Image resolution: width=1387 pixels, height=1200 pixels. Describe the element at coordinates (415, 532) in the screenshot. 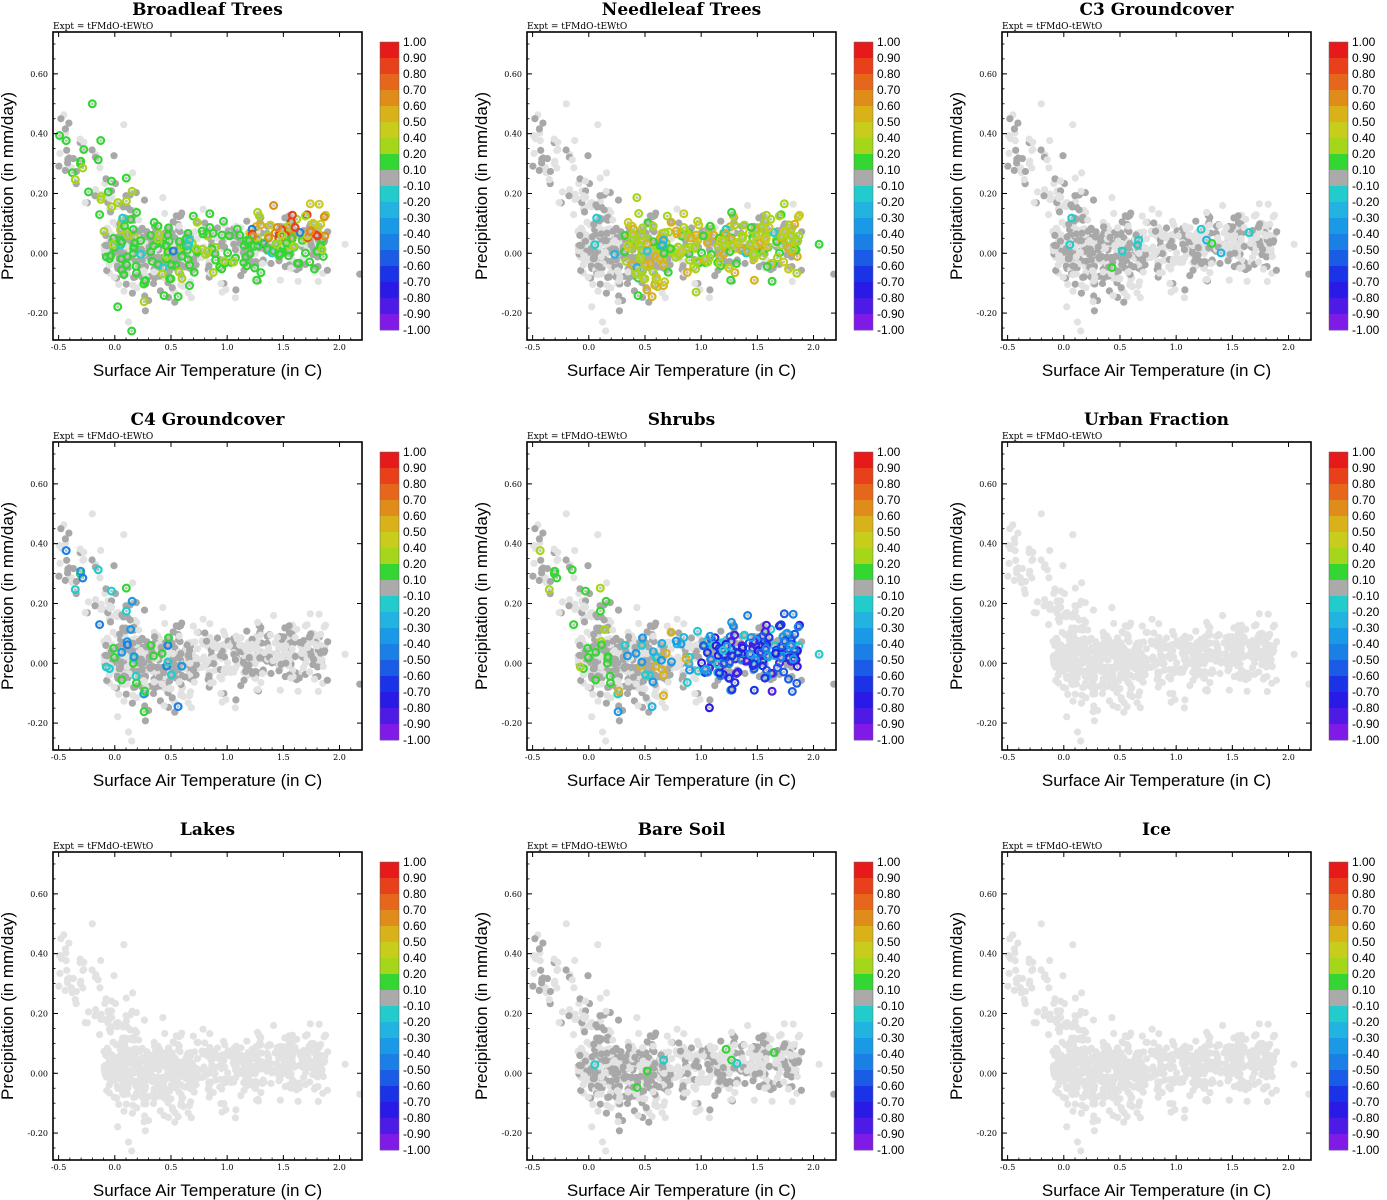

I see `colorbar-label: 0.50` at that location.